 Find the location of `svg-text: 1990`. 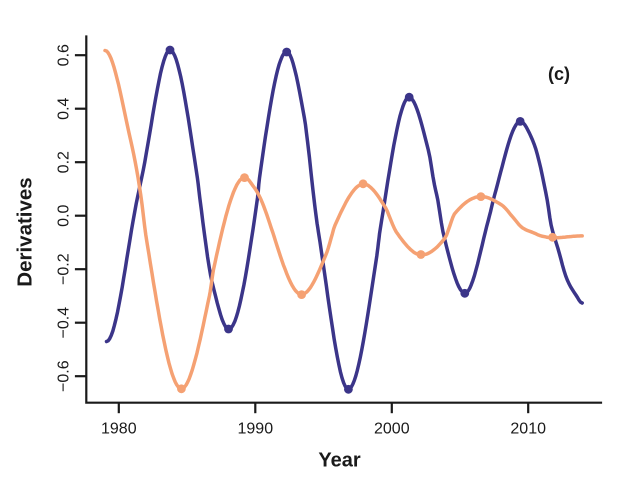

svg-text: 1990 is located at coordinates (256, 429).